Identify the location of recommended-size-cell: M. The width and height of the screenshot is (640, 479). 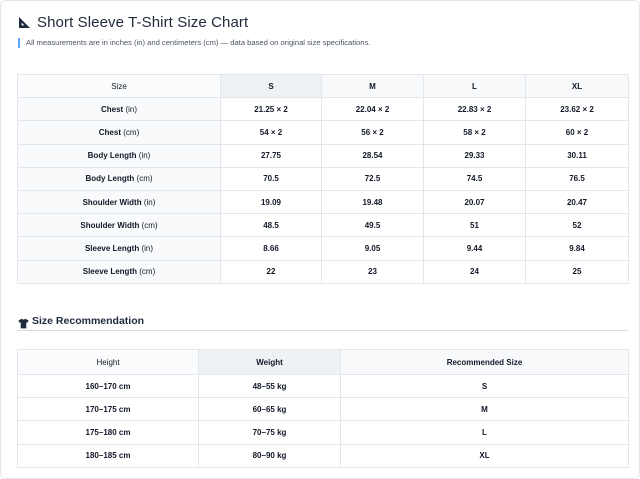
(484, 409).